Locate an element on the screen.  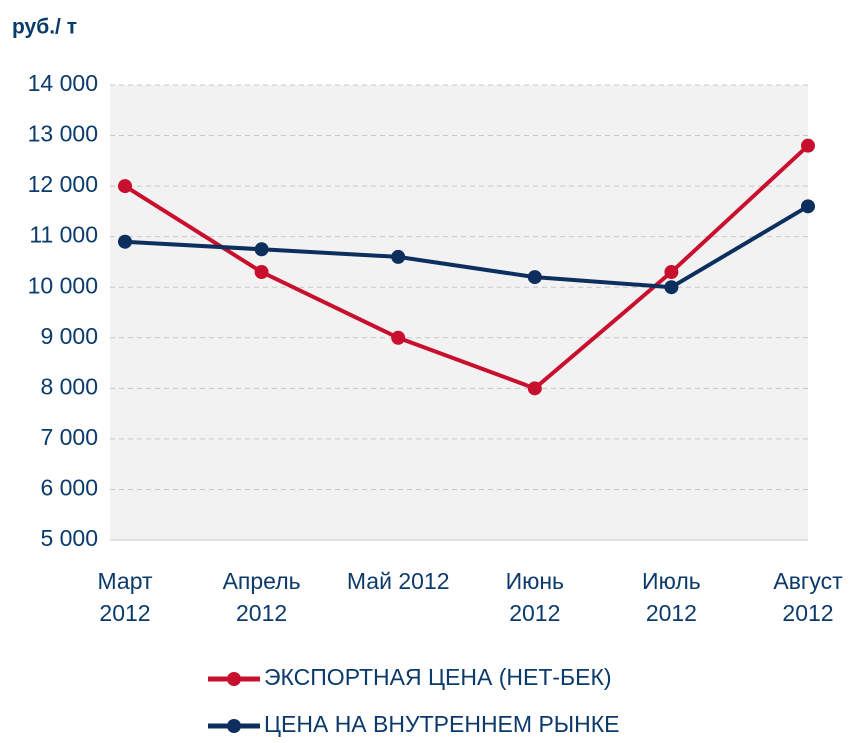
x-tick-label-line: Май 2012 is located at coordinates (398, 581).